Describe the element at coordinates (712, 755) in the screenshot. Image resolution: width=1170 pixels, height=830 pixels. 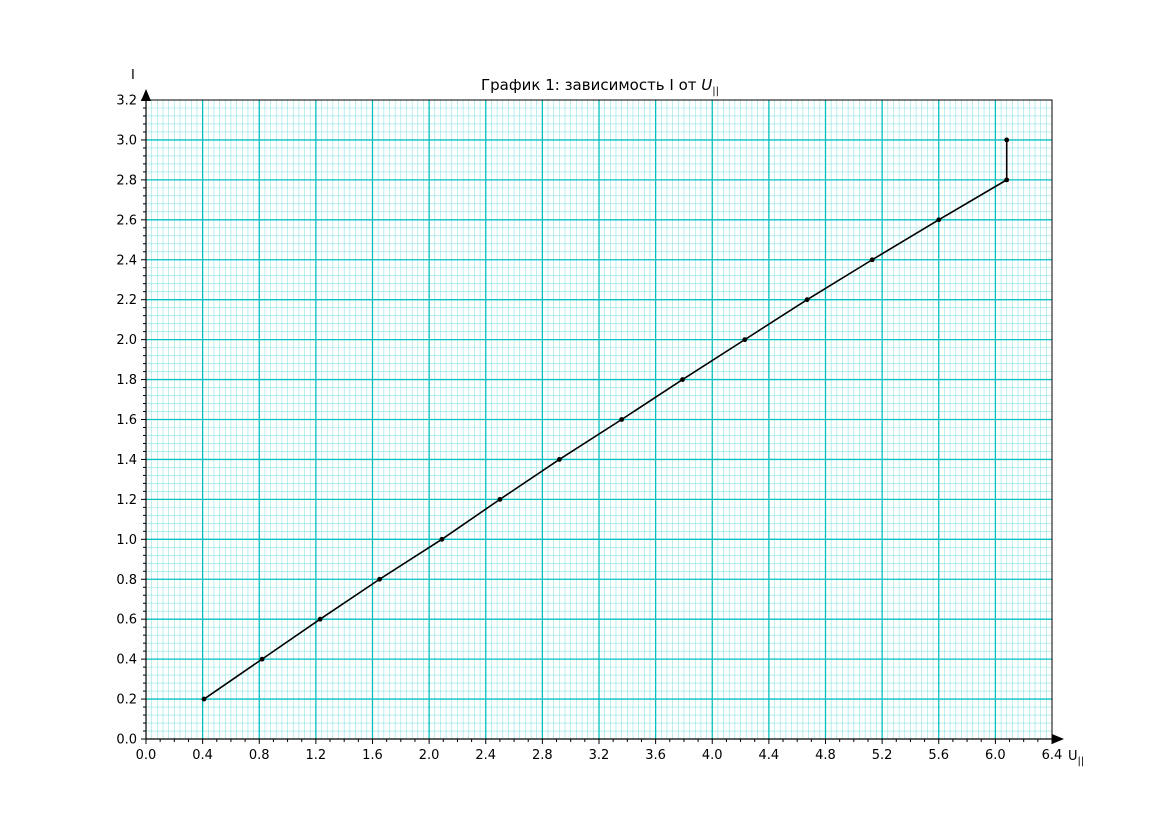
I see `x-tick-label: 4.0` at that location.